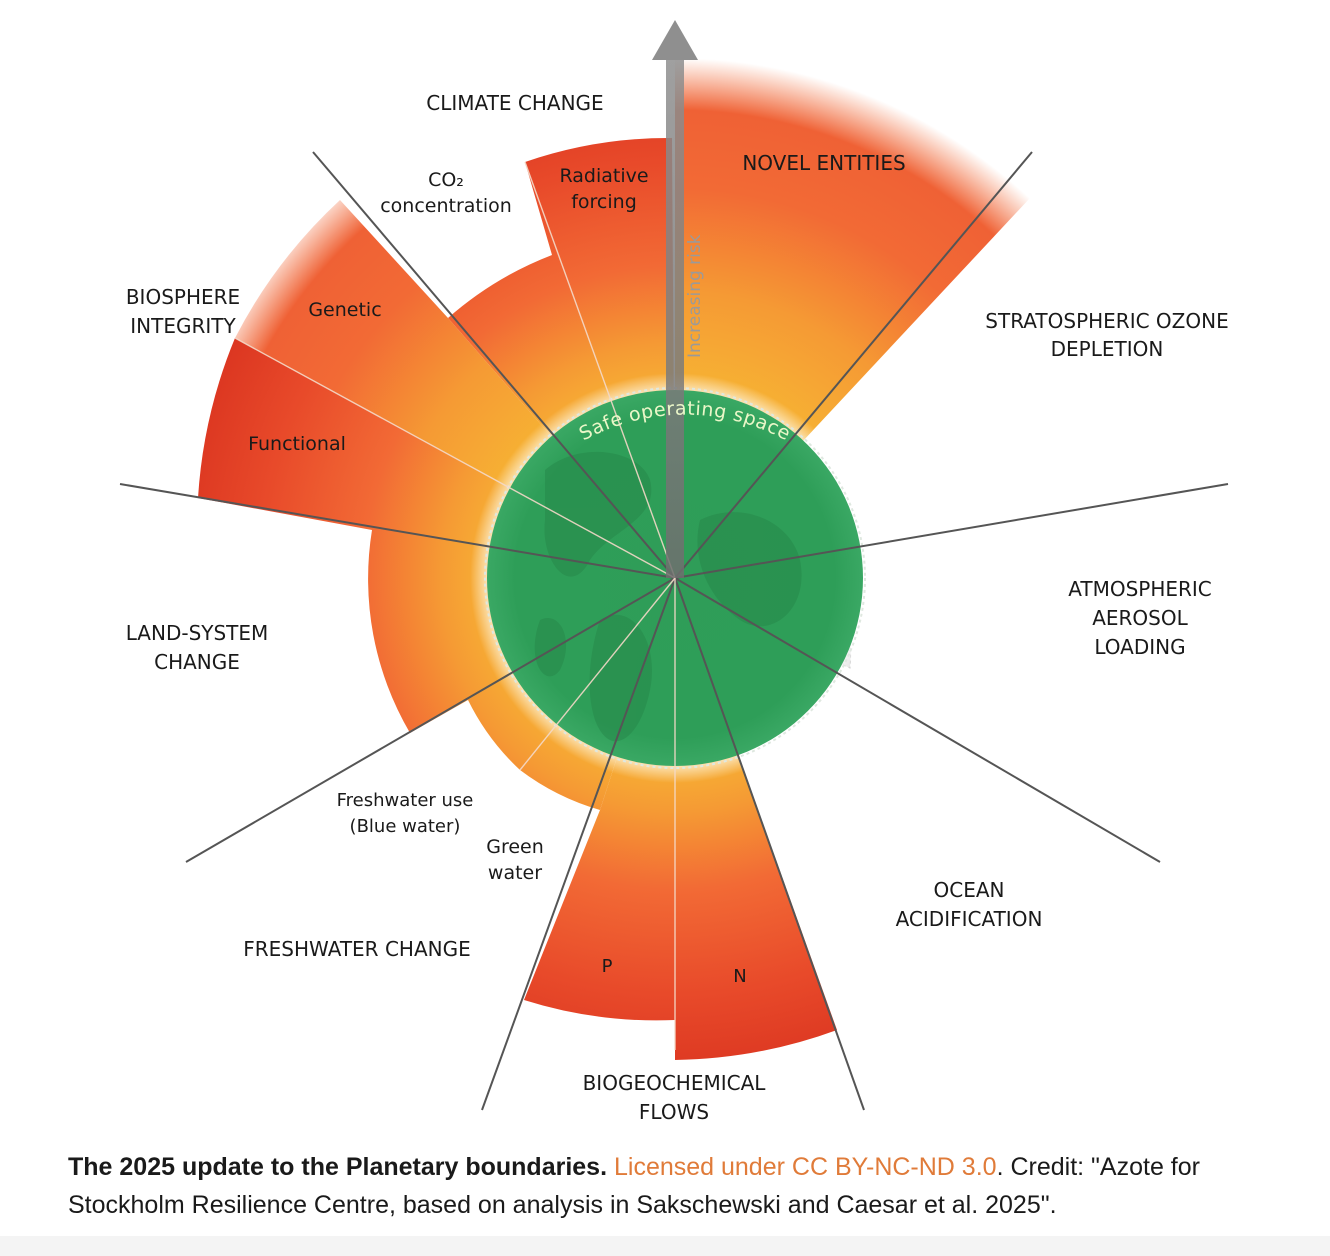 The image size is (1330, 1256). Describe the element at coordinates (297, 444) in the screenshot. I see `label-functional: Functional` at that location.